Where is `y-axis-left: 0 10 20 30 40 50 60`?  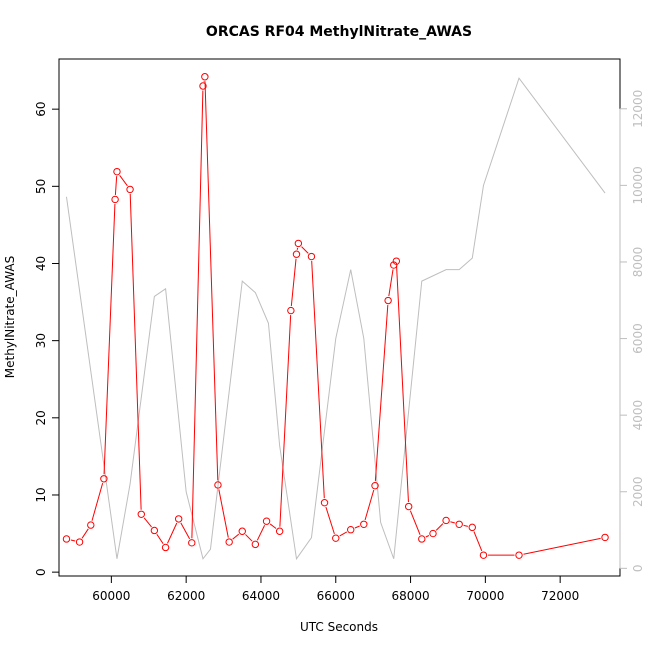
y-axis-left: 0 10 20 30 40 50 60 is located at coordinates (47, 339).